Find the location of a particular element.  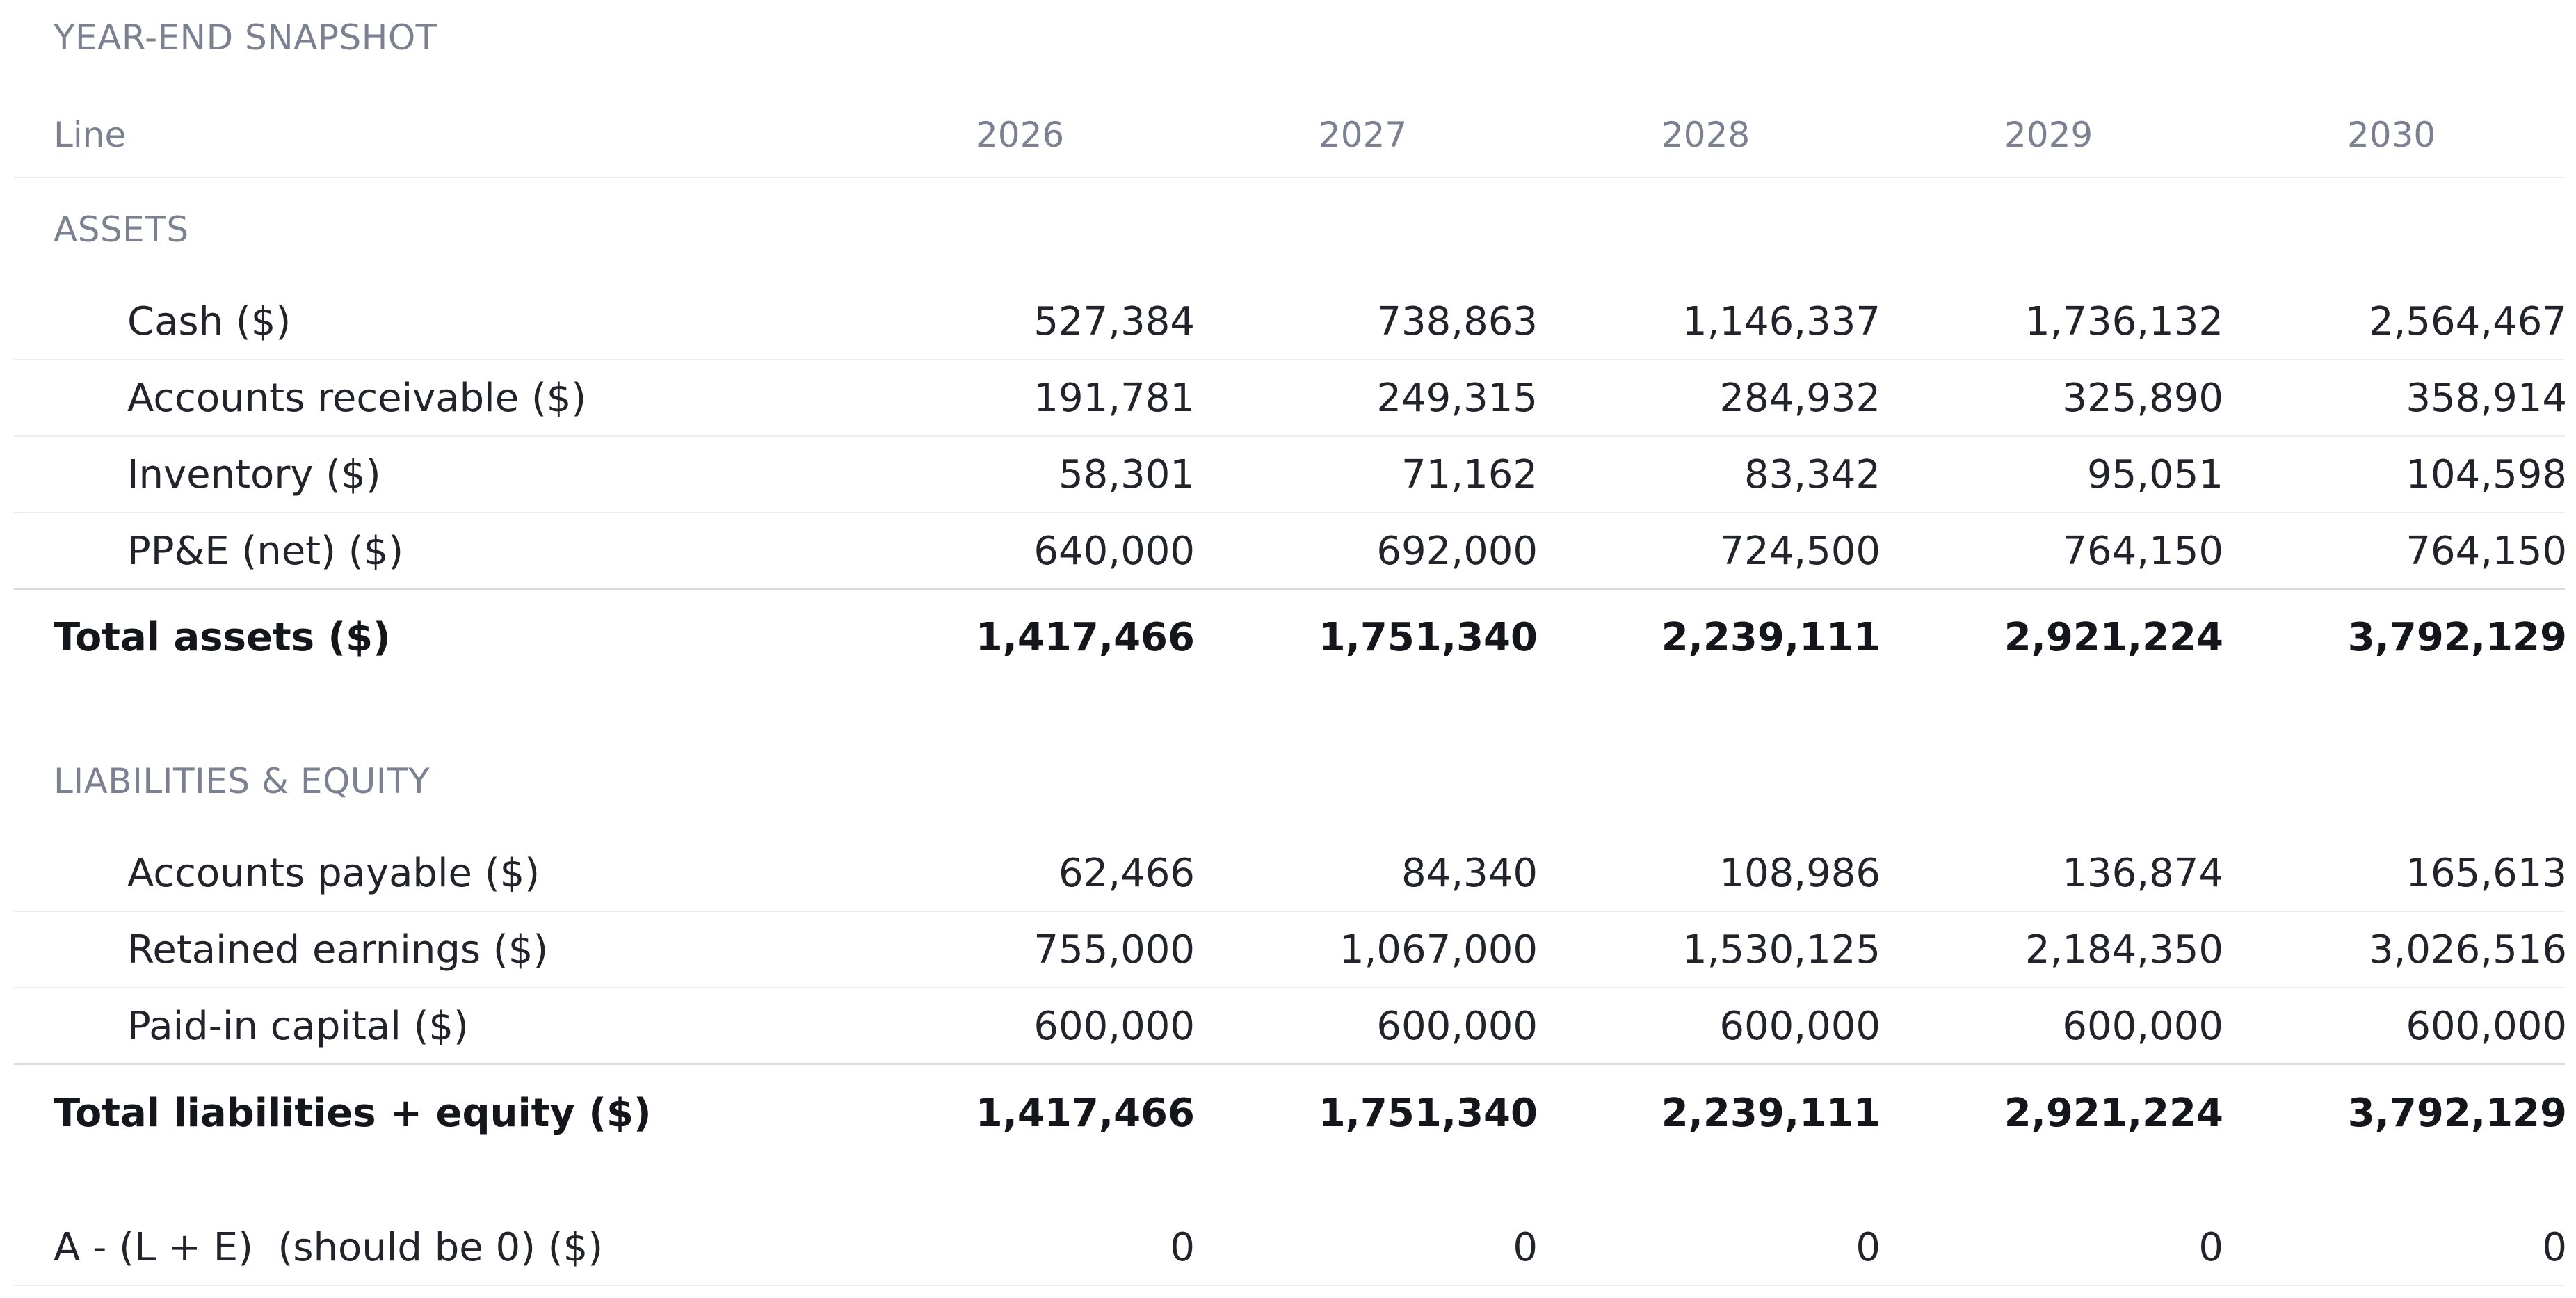

column-header-year: 2027 is located at coordinates (1364, 135).